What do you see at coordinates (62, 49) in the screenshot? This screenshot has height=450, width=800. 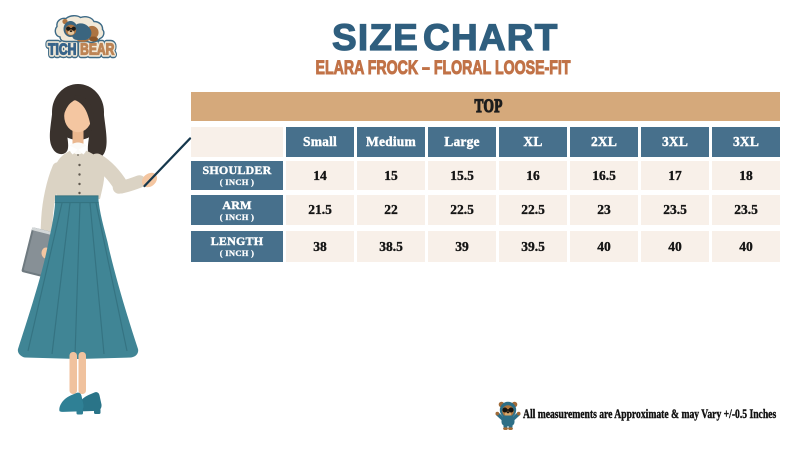 I see `svg-text: TICH` at bounding box center [62, 49].